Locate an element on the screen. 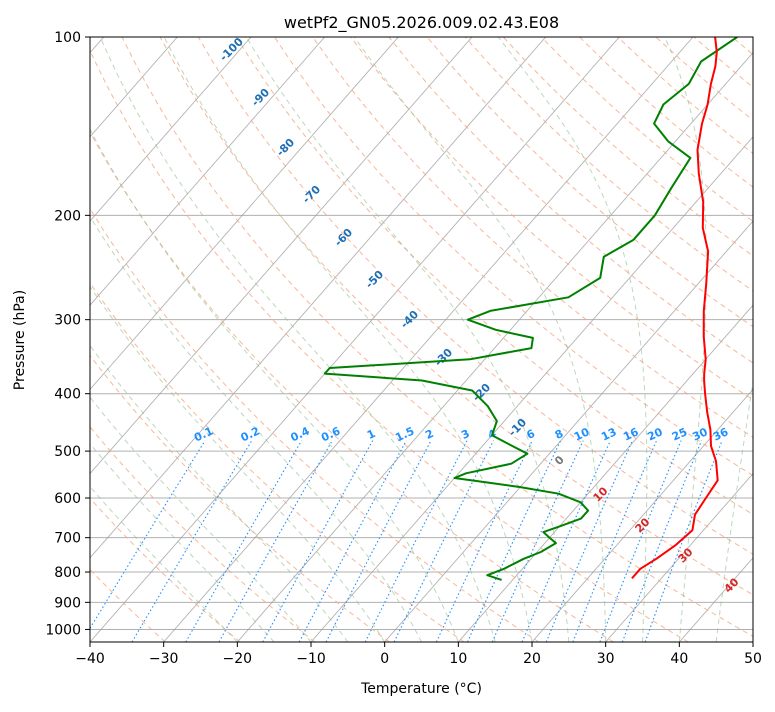 The image size is (775, 712). y-tick-label: 100 is located at coordinates (67, 38).